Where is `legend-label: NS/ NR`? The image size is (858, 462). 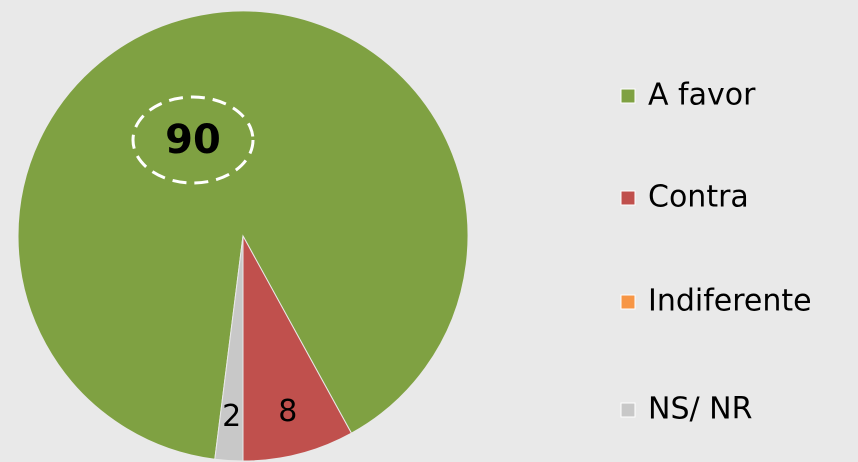
legend-label: NS/ NR is located at coordinates (700, 409).